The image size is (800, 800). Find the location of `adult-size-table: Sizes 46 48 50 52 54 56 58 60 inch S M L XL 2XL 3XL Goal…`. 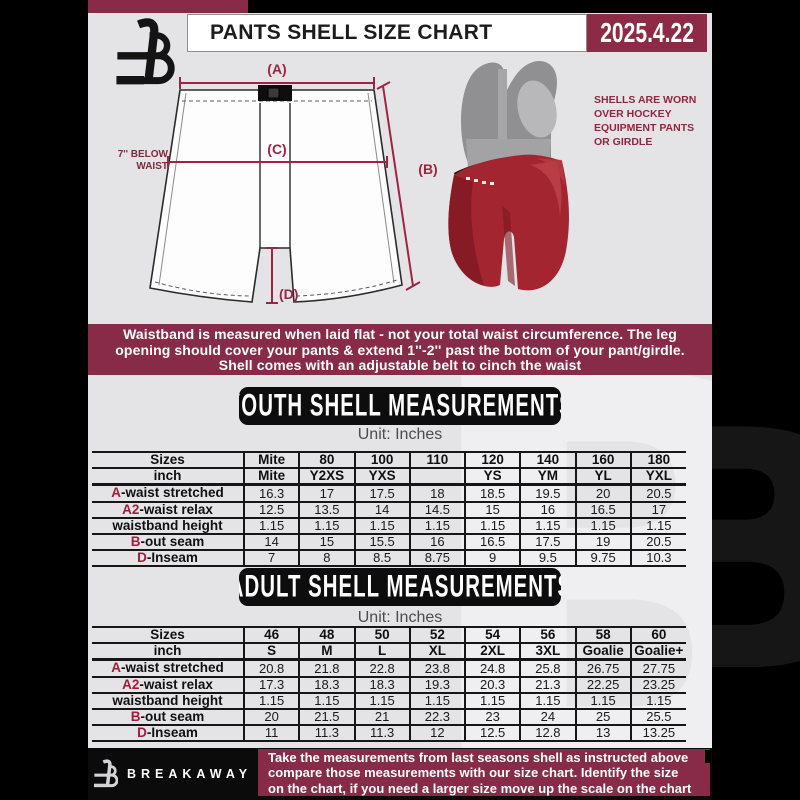

adult-size-table: Sizes 46 48 50 52 54 56 58 60 inch S M L XL 2XL 3XL Goal… is located at coordinates (389, 684).